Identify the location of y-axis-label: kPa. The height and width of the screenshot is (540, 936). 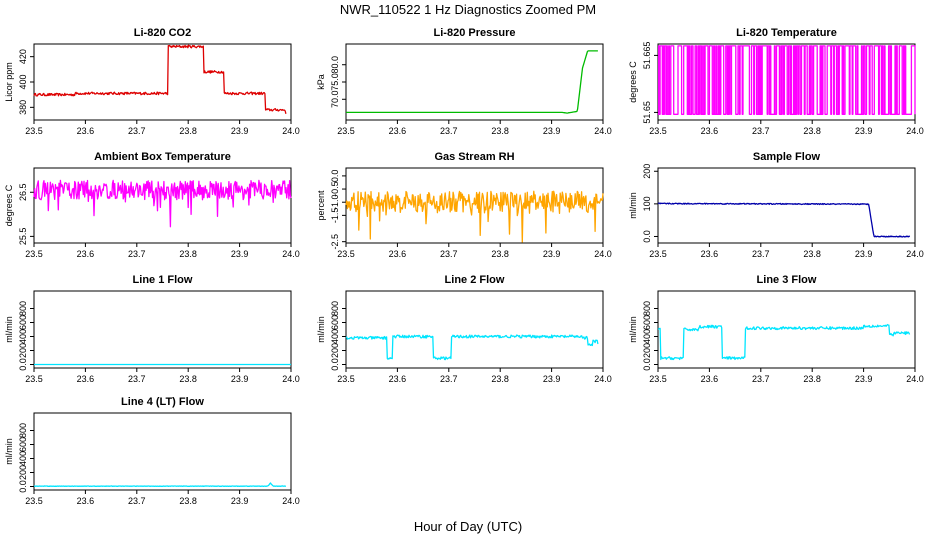
(321, 82).